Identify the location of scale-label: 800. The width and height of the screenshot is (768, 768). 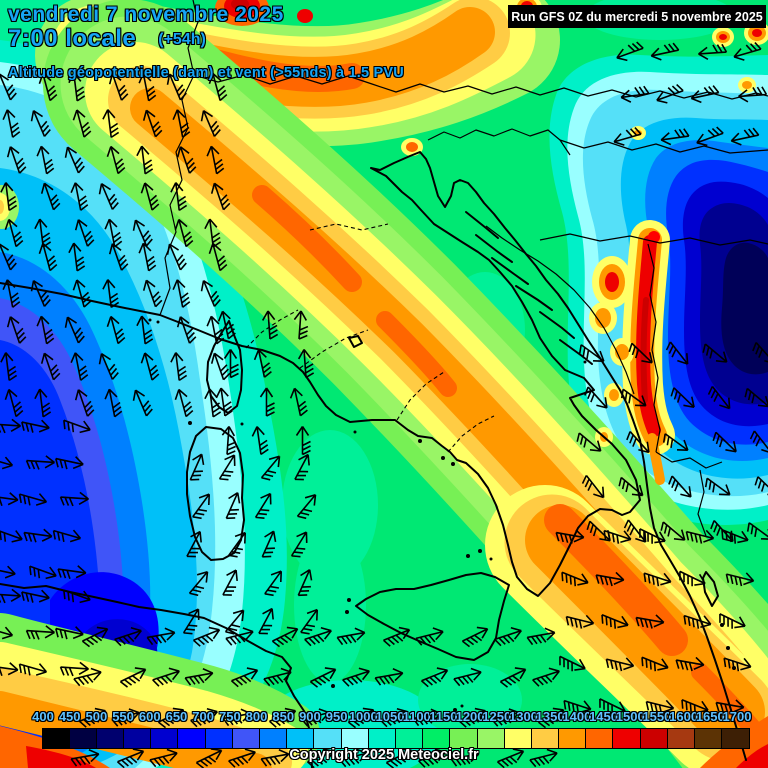
(256, 716).